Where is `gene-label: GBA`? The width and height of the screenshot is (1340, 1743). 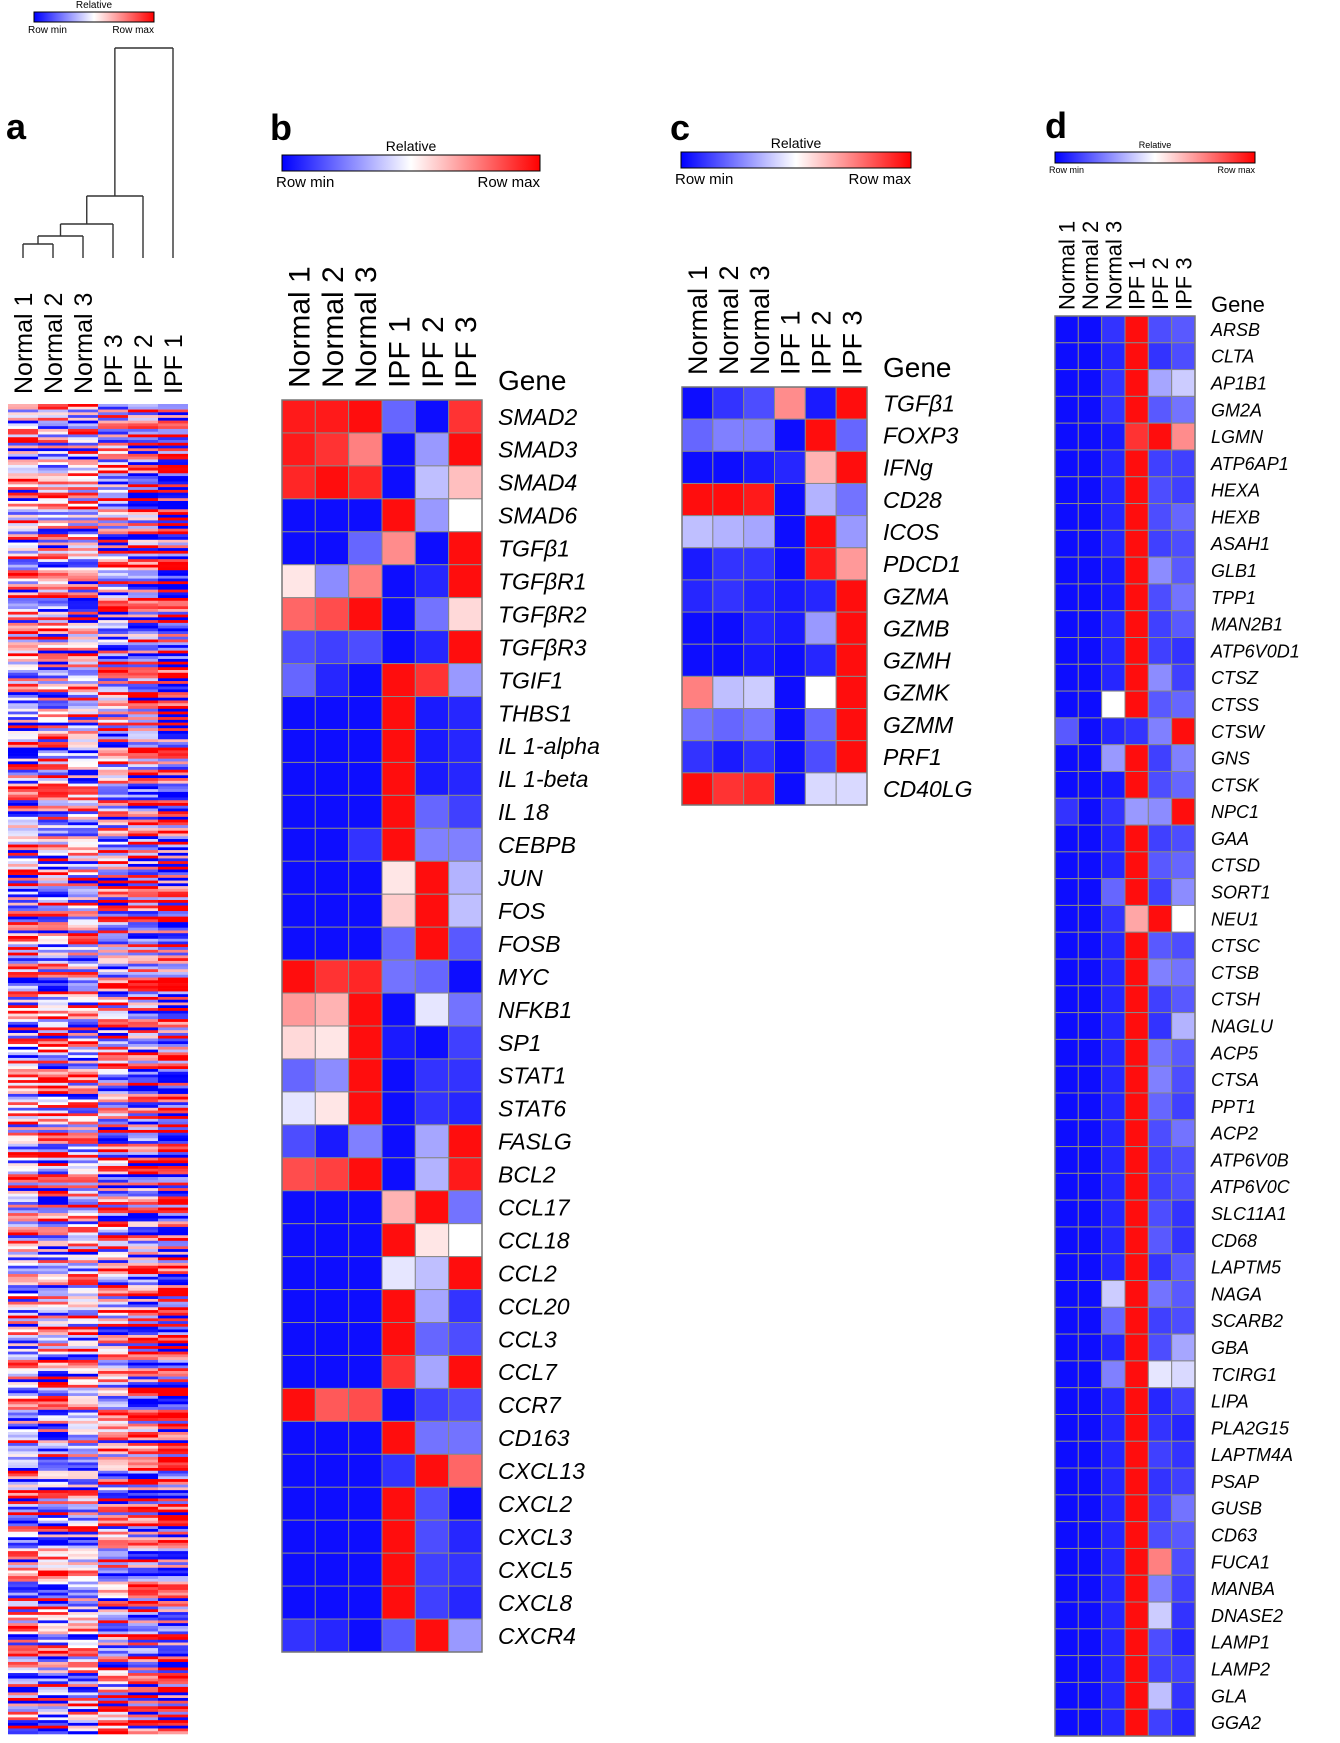
gene-label: GBA is located at coordinates (1230, 1348).